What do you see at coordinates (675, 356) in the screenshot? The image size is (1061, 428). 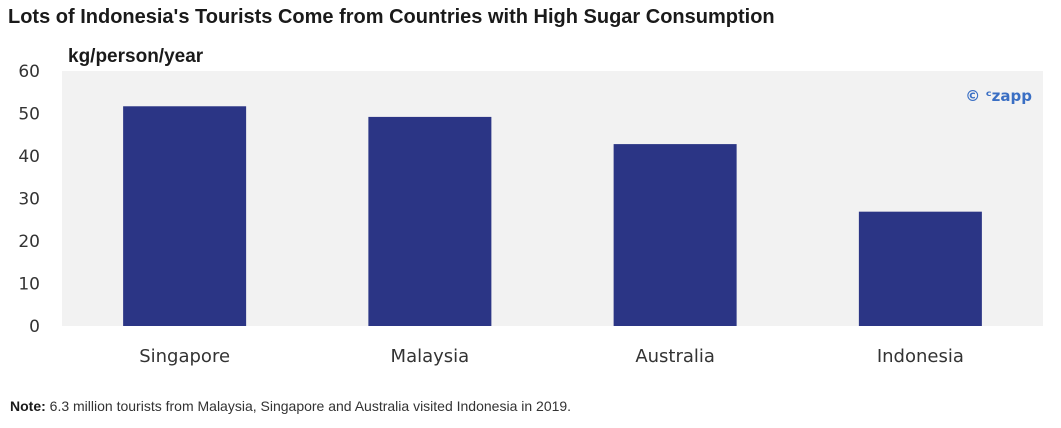 I see `x-tick-label-australia: Australia` at bounding box center [675, 356].